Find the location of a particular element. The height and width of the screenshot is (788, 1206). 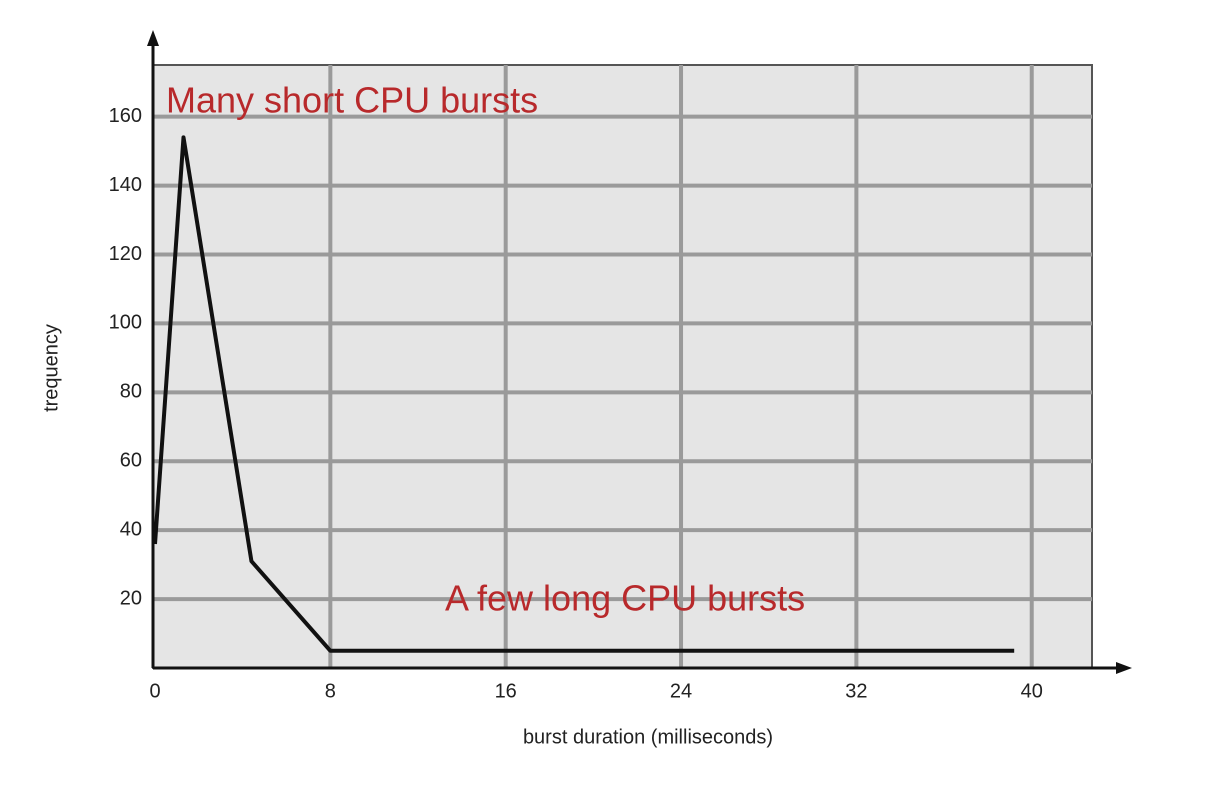

y-tick-label: 140 is located at coordinates (125, 185).